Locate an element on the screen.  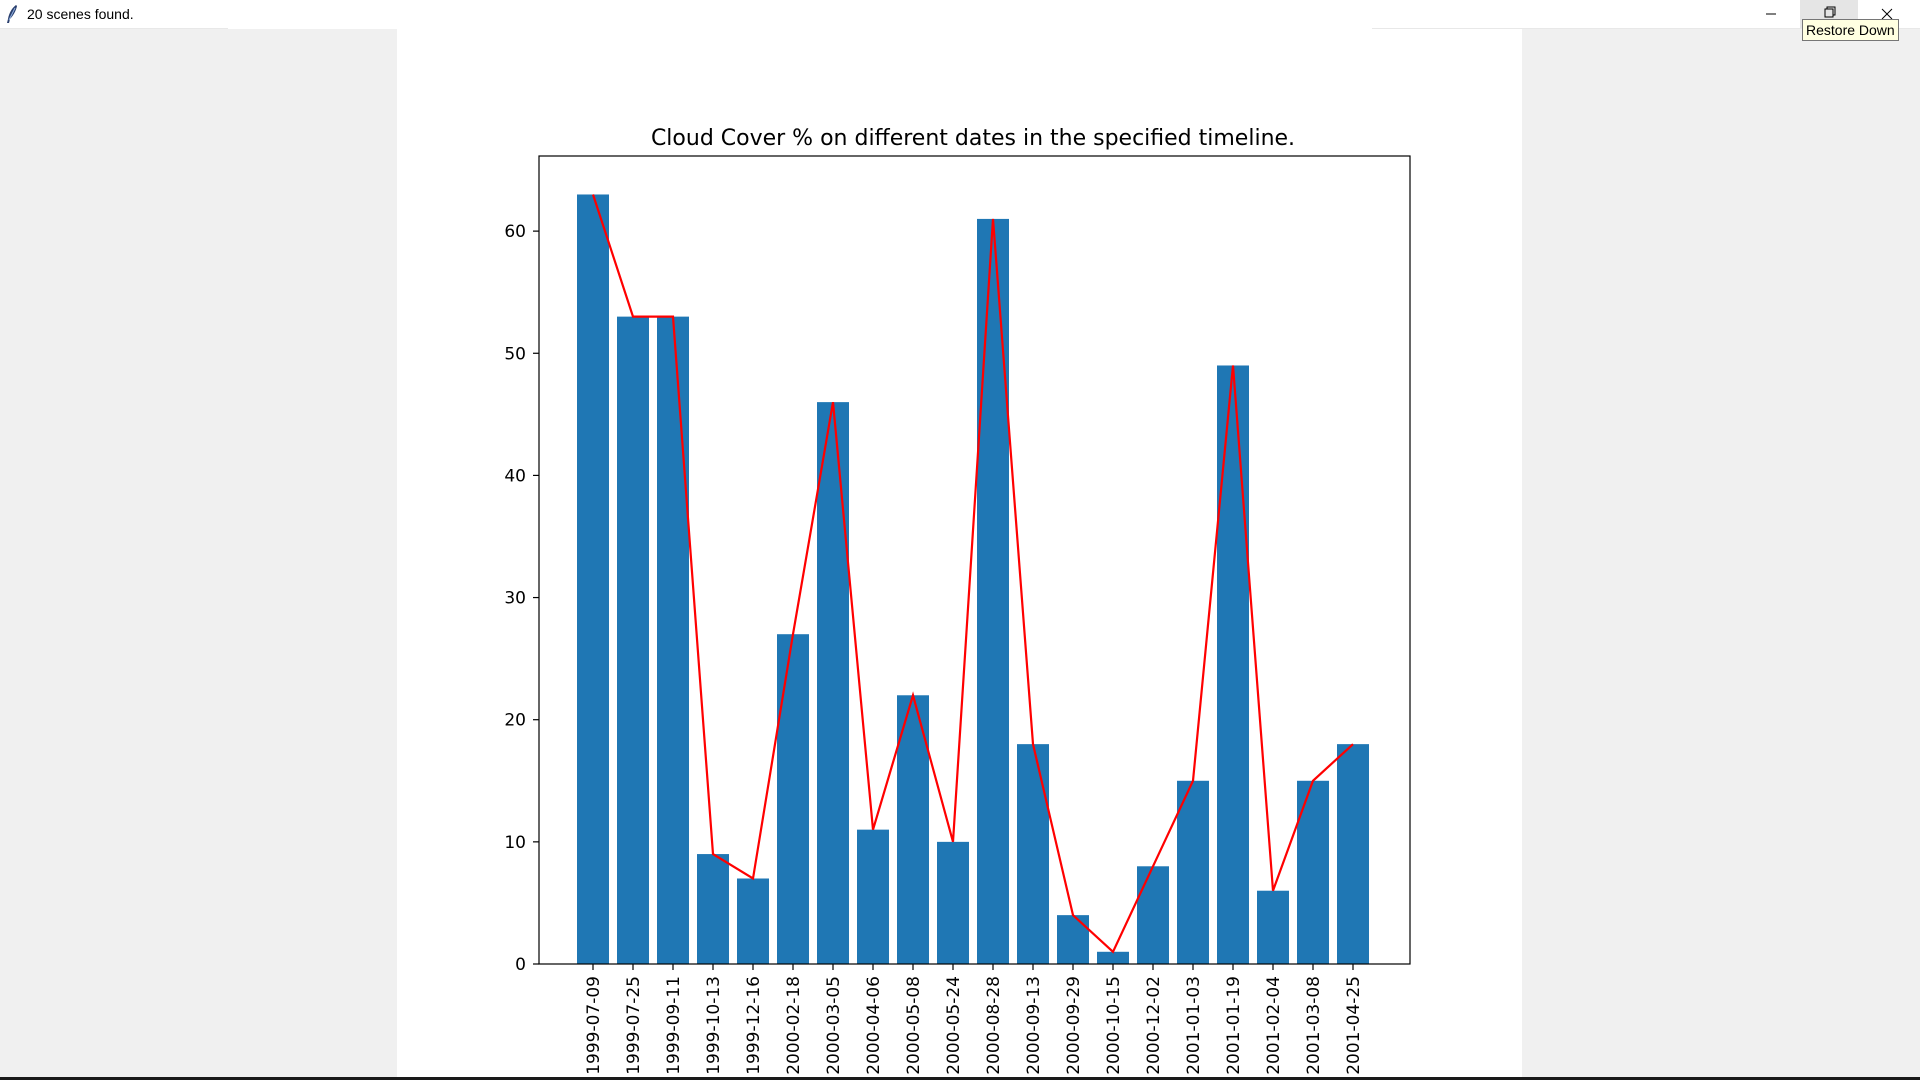
x-tick-label: 1999-12-16 is located at coordinates (754, 1025).